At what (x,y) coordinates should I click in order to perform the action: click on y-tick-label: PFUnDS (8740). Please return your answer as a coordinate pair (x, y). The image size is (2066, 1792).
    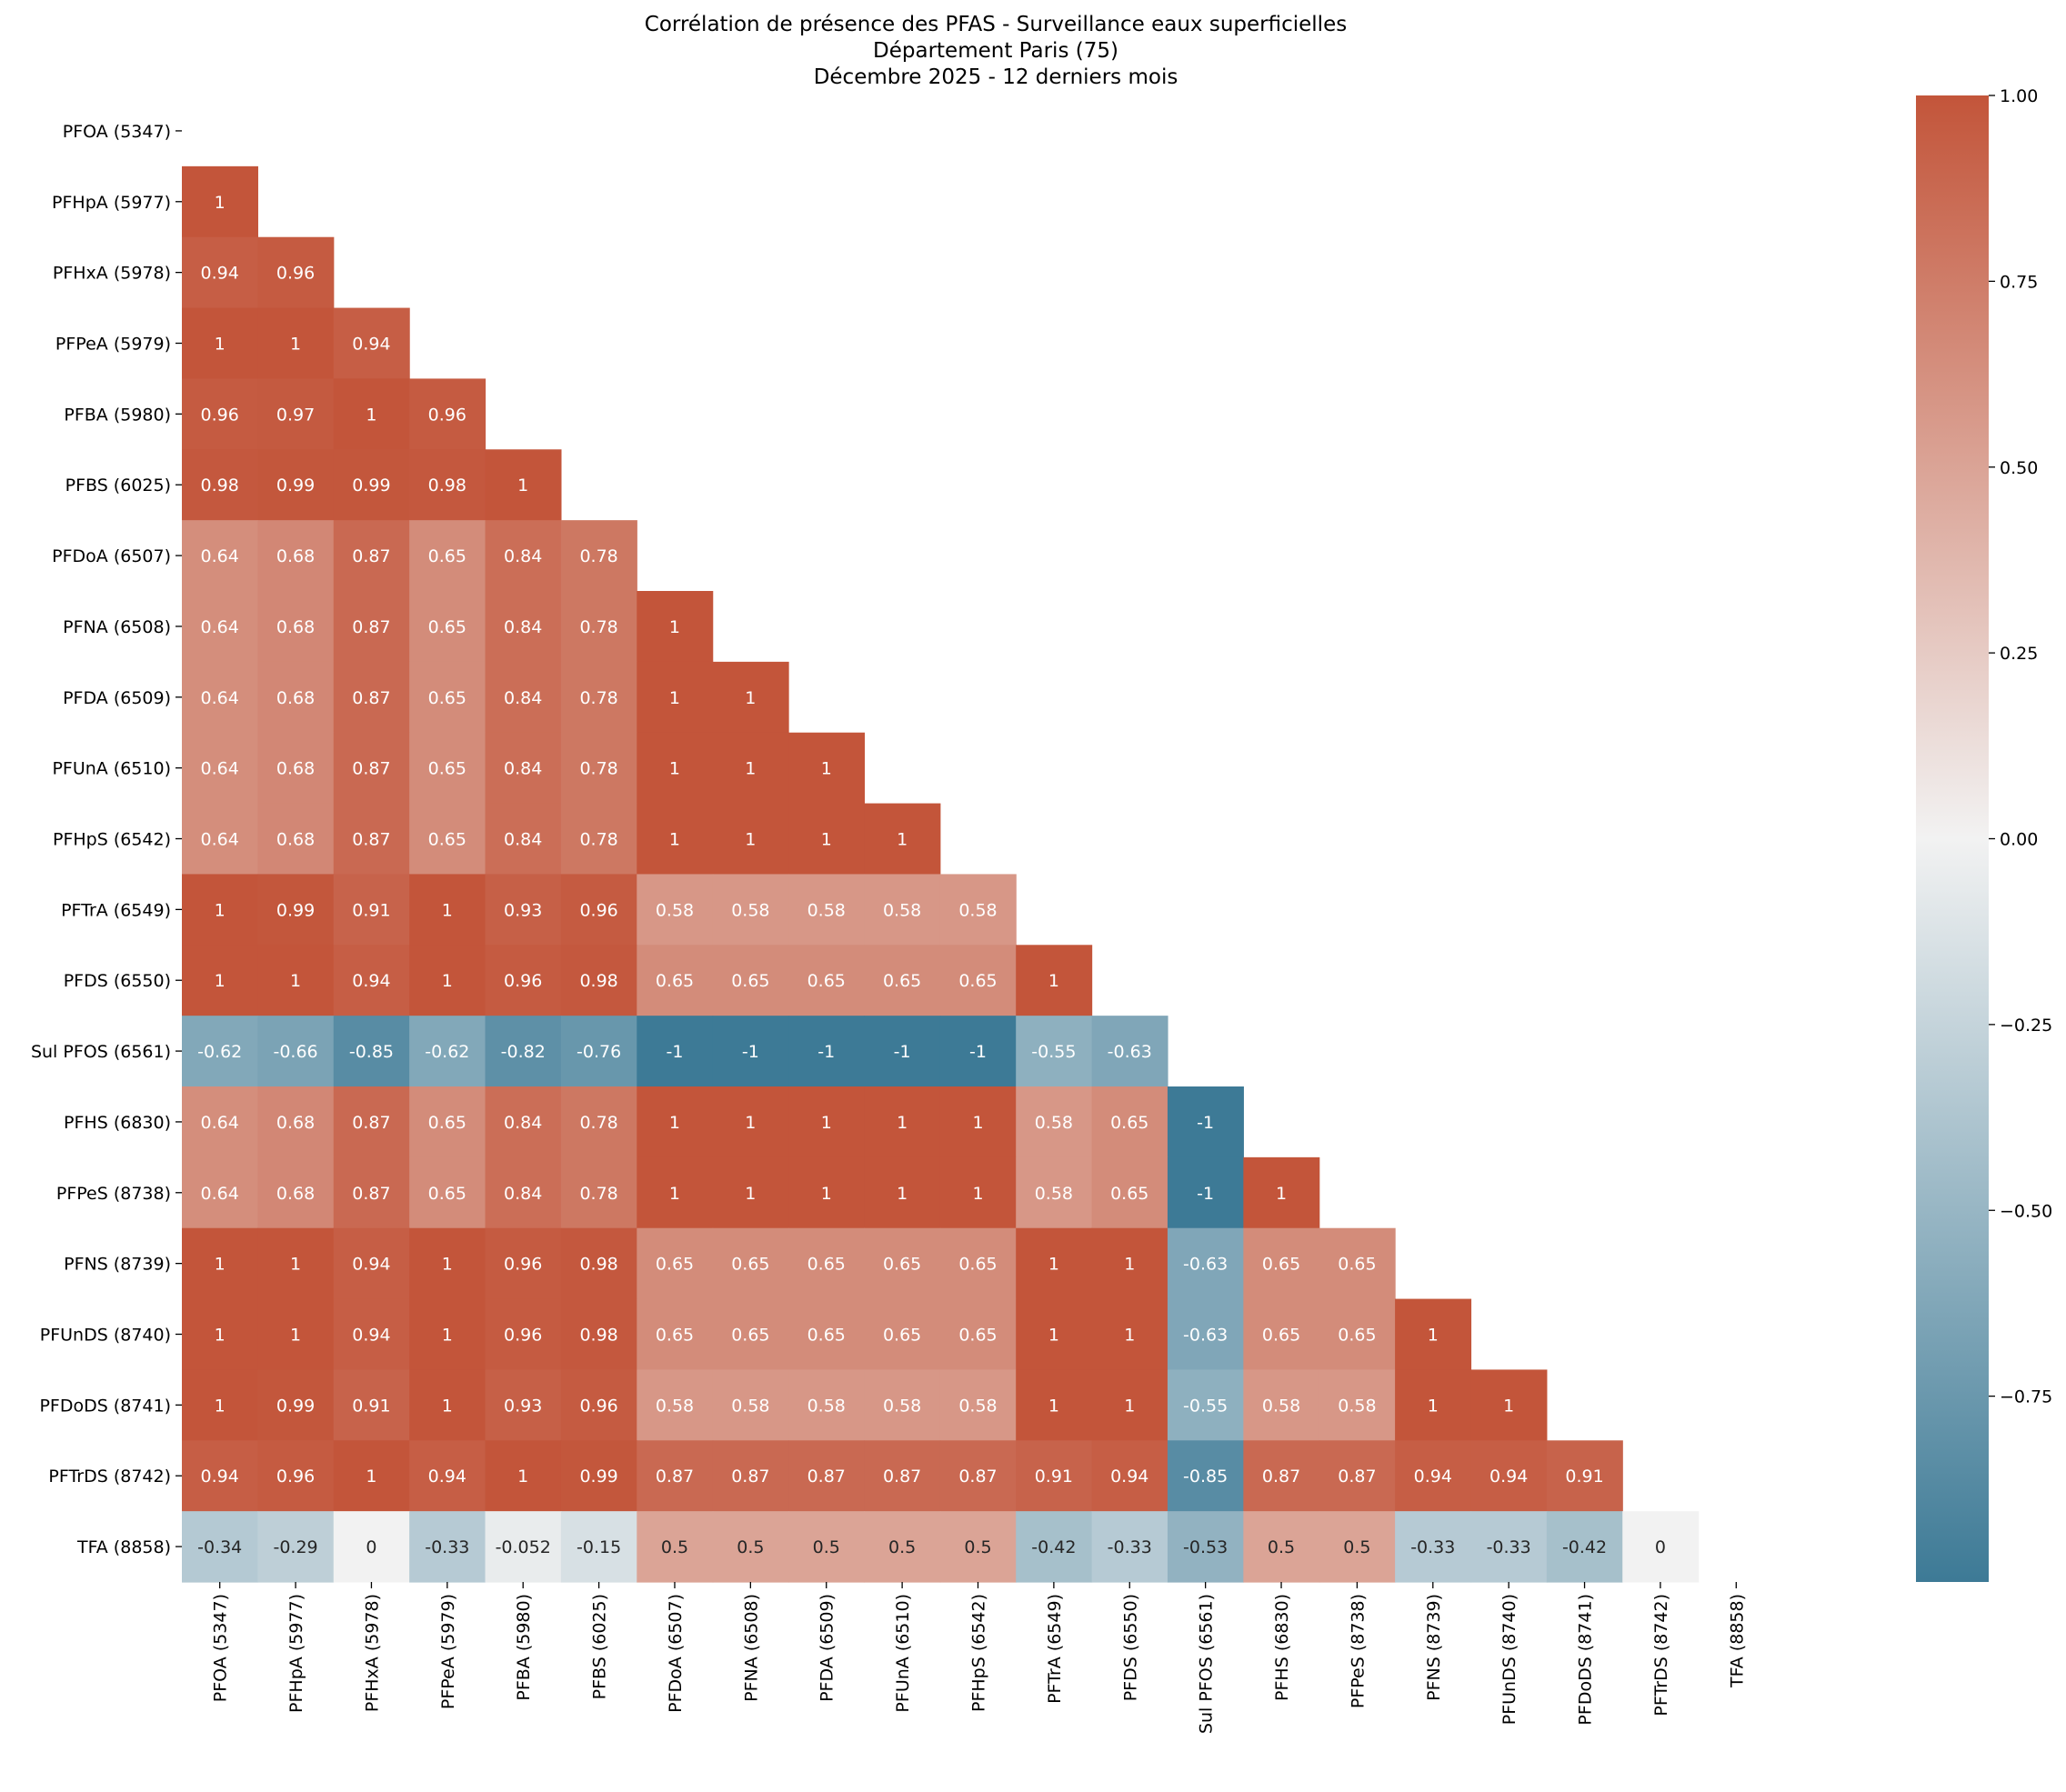
    Looking at the image, I should click on (105, 1336).